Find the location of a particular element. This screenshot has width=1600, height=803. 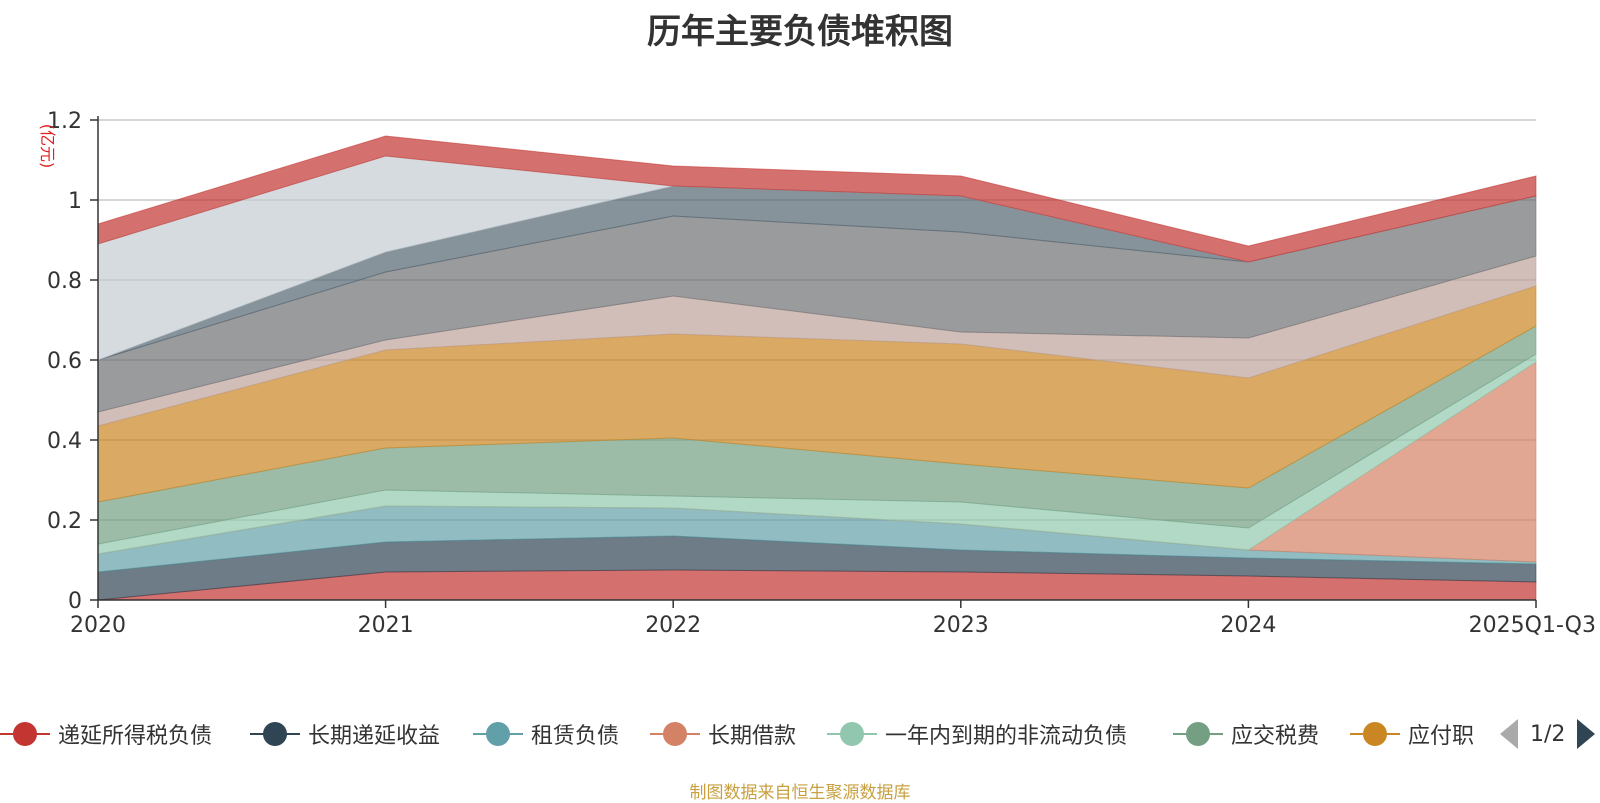

legend-label: 租赁负债 is located at coordinates (575, 736).